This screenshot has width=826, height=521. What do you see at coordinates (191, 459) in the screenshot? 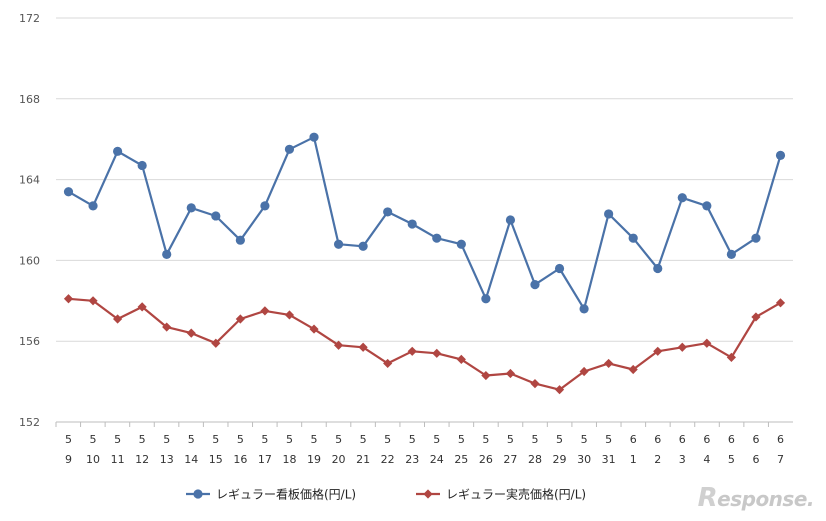
I see `x-tick-day: 14` at bounding box center [191, 459].